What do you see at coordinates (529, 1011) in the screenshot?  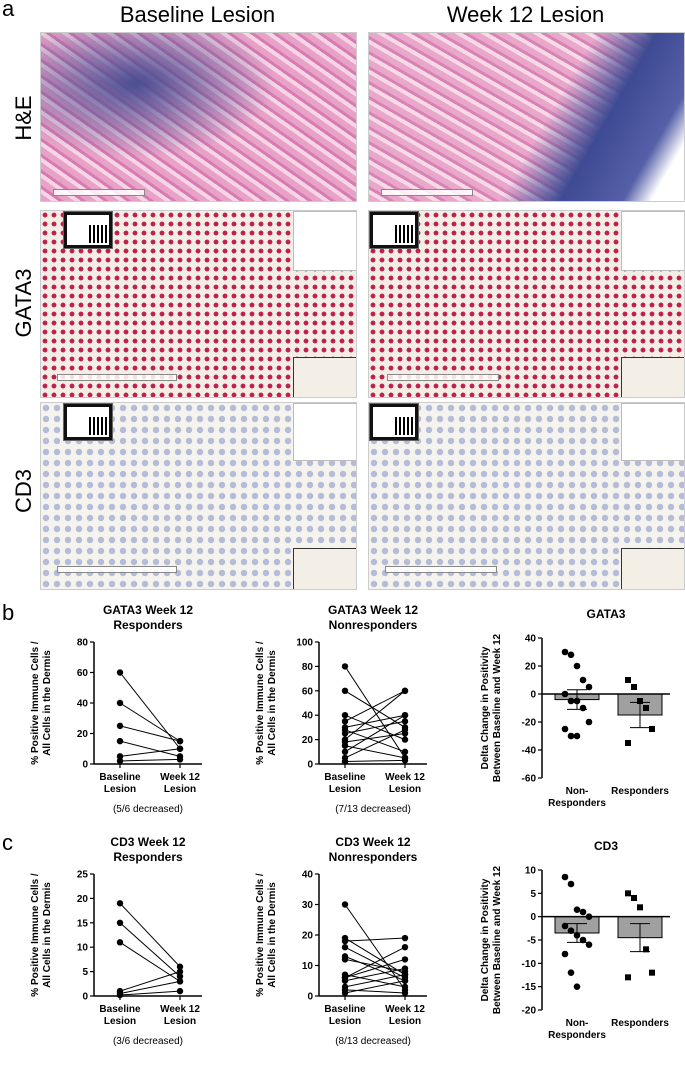 I see `y-tick-label: -20` at bounding box center [529, 1011].